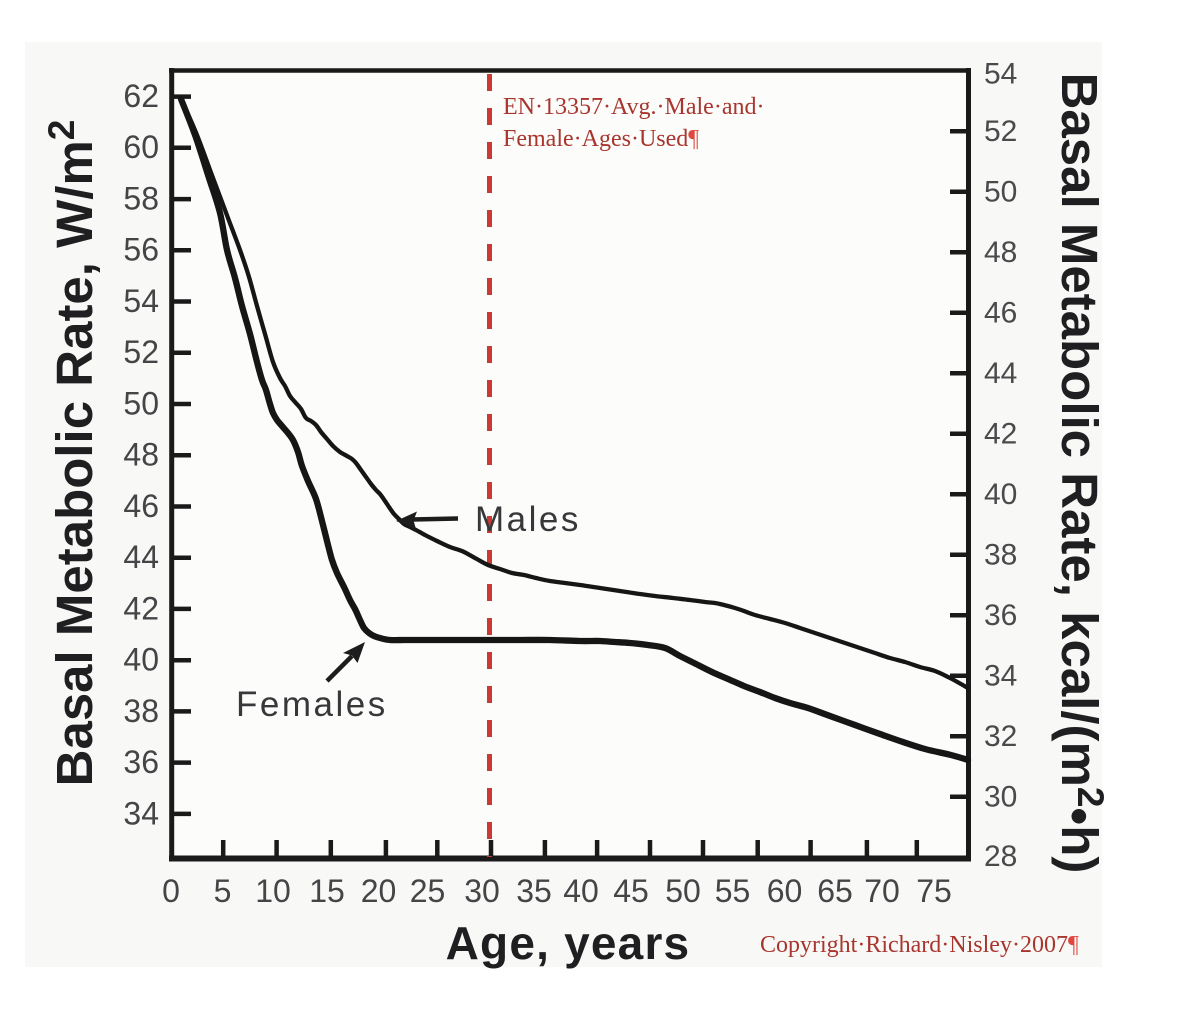 This screenshot has width=1190, height=1014. I want to click on svg-text: 28, so click(1000, 856).